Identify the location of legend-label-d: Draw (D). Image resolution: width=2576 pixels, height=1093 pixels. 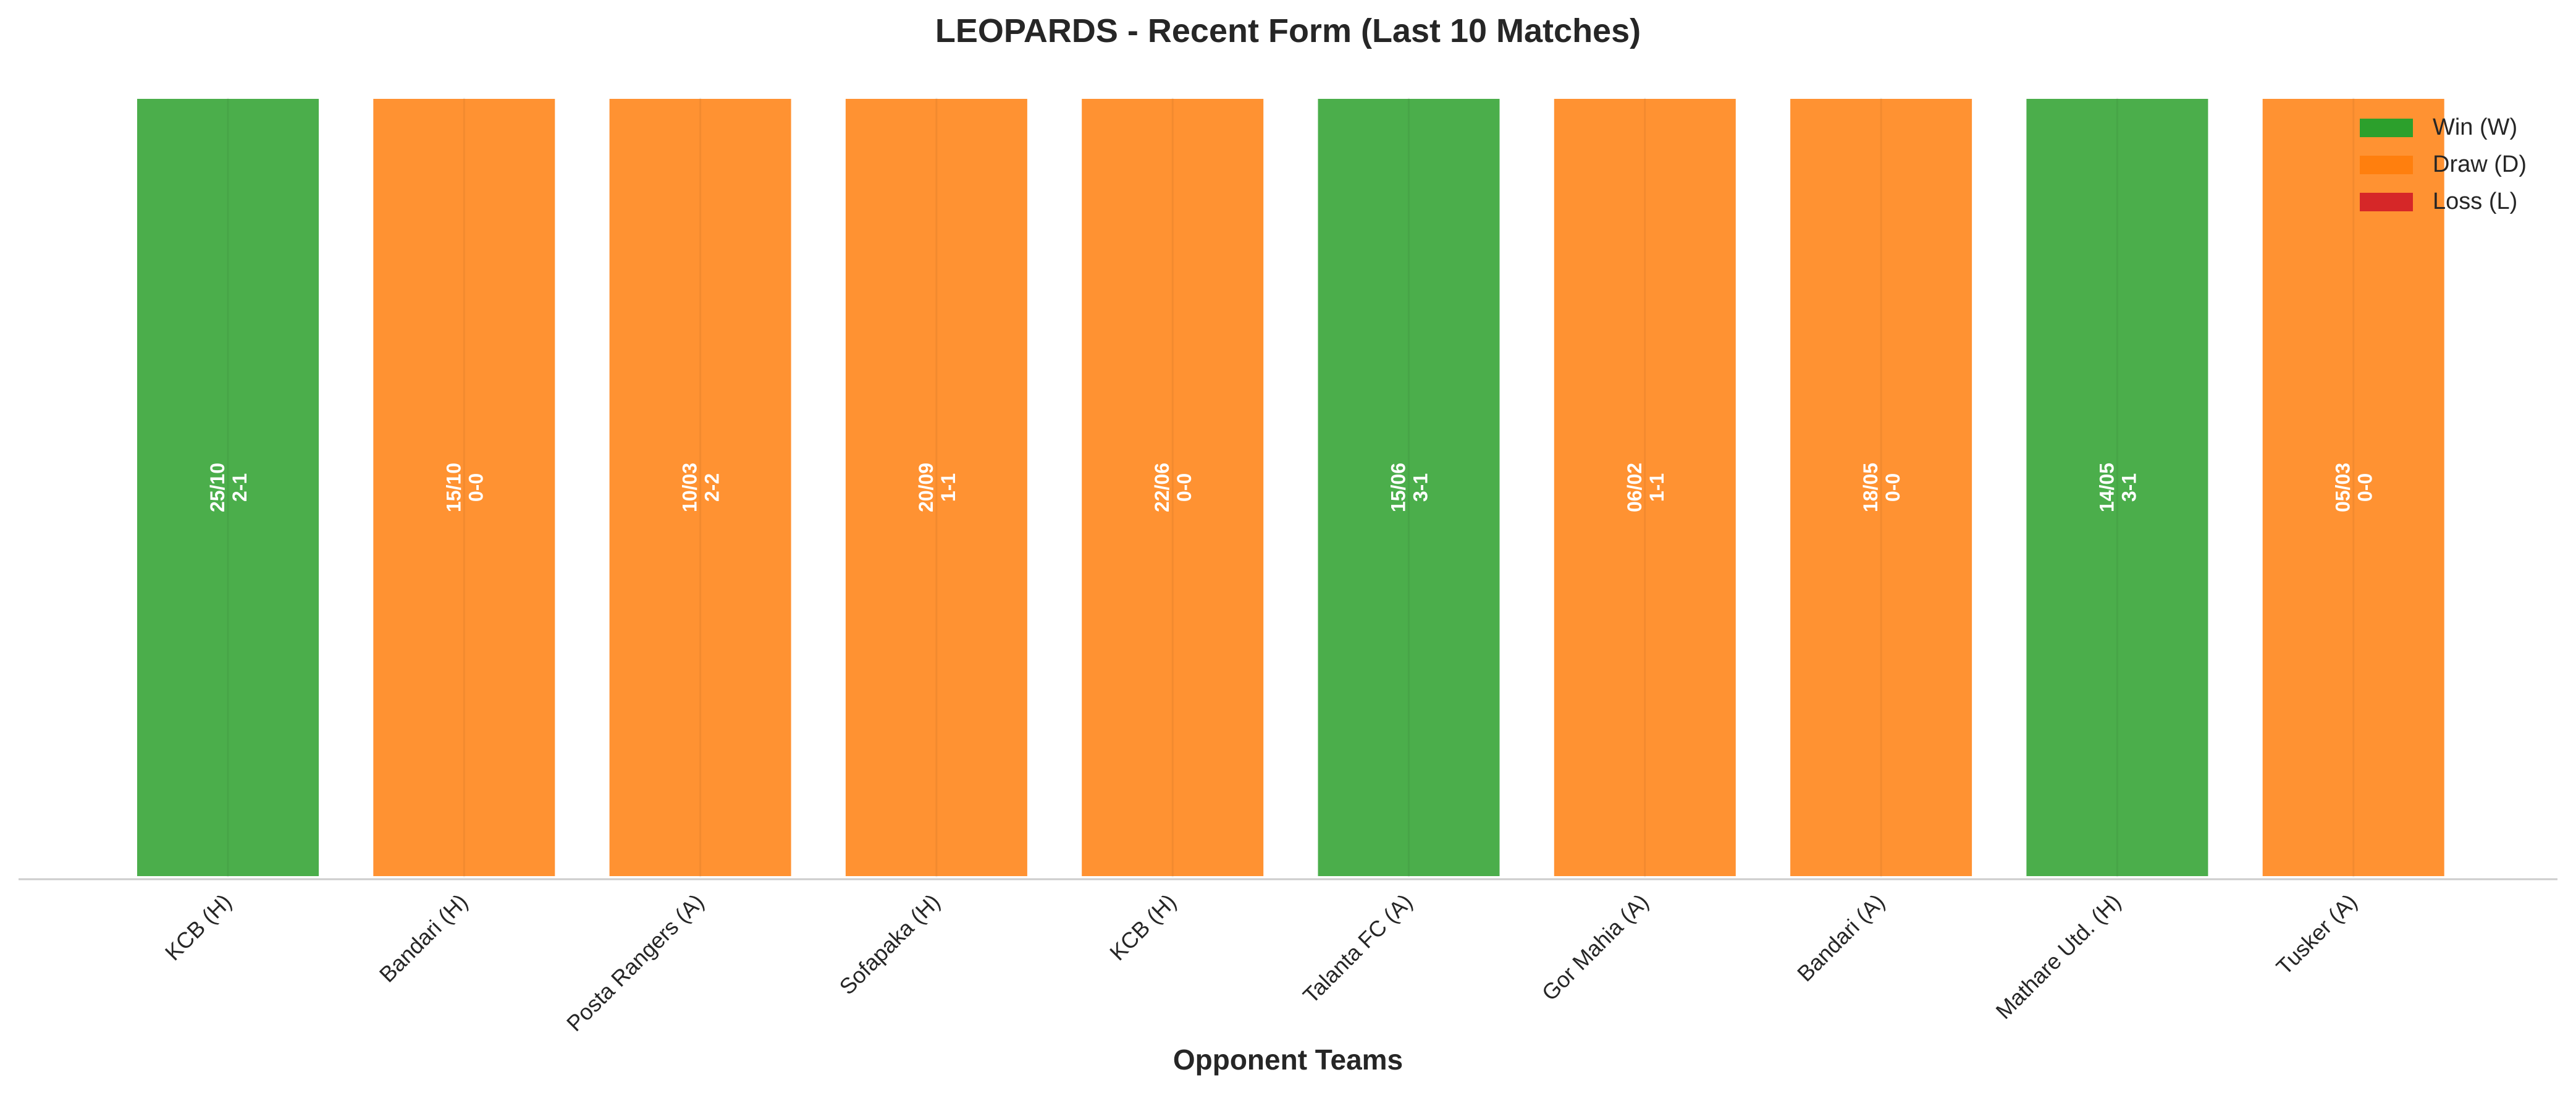
(2480, 164).